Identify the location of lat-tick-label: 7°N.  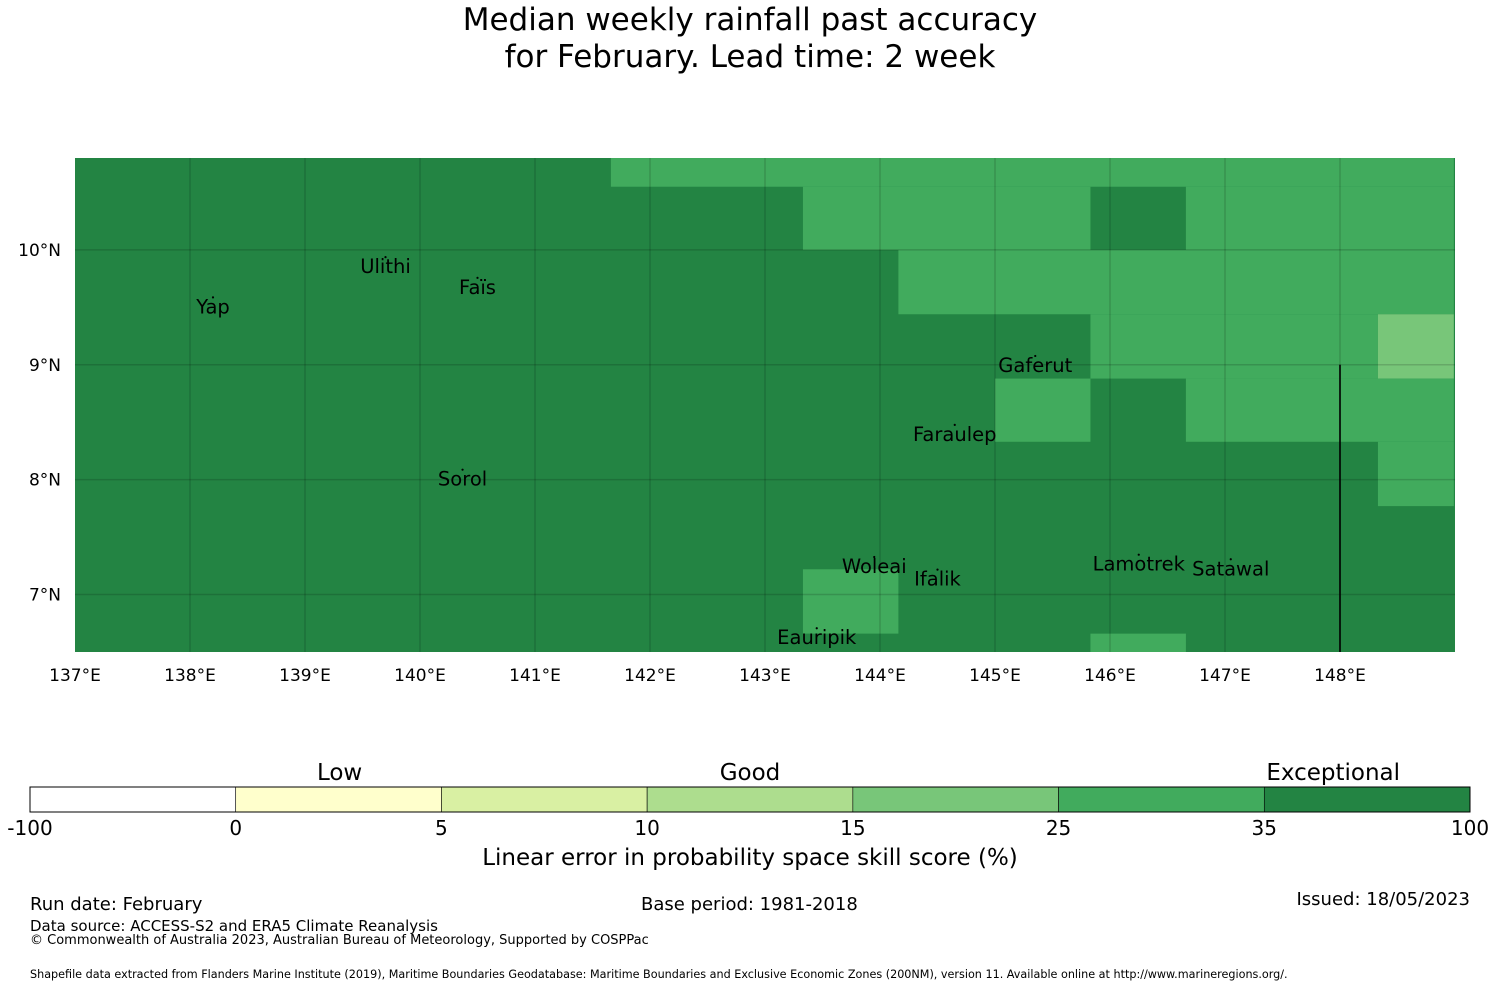
(45, 596).